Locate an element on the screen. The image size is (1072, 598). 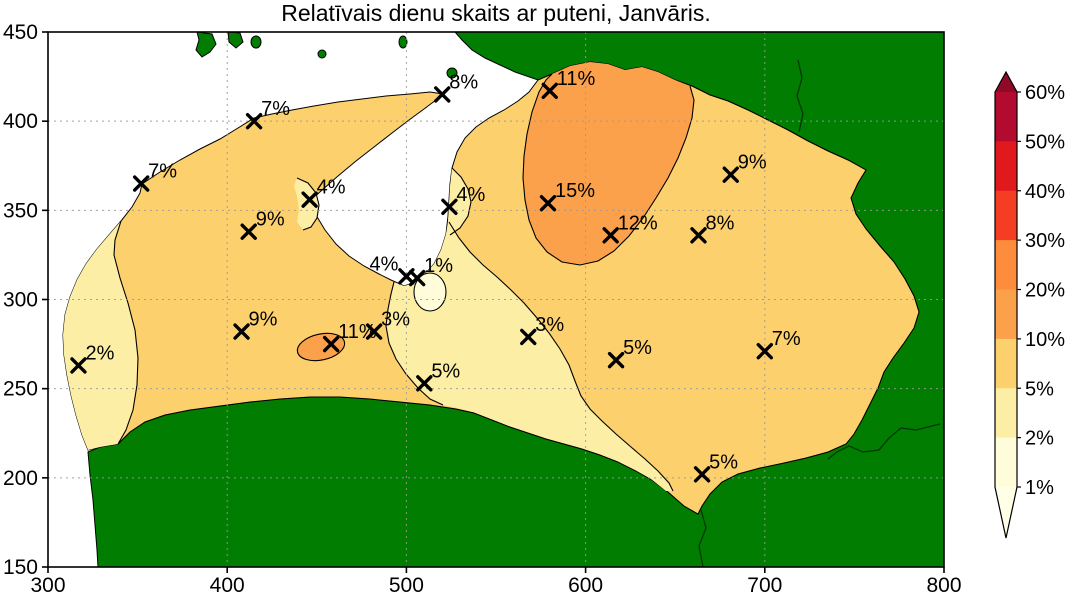
x-tick-label: 800 is located at coordinates (943, 585).